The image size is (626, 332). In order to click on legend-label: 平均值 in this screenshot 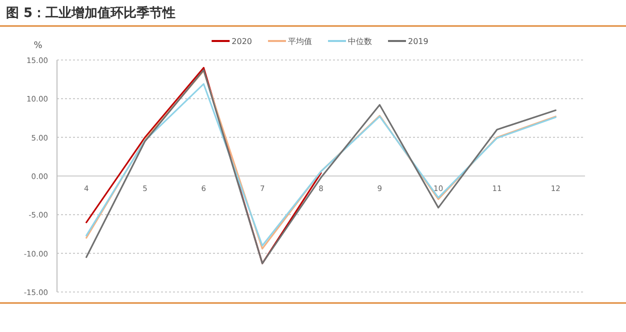, I will do `click(300, 41)`.